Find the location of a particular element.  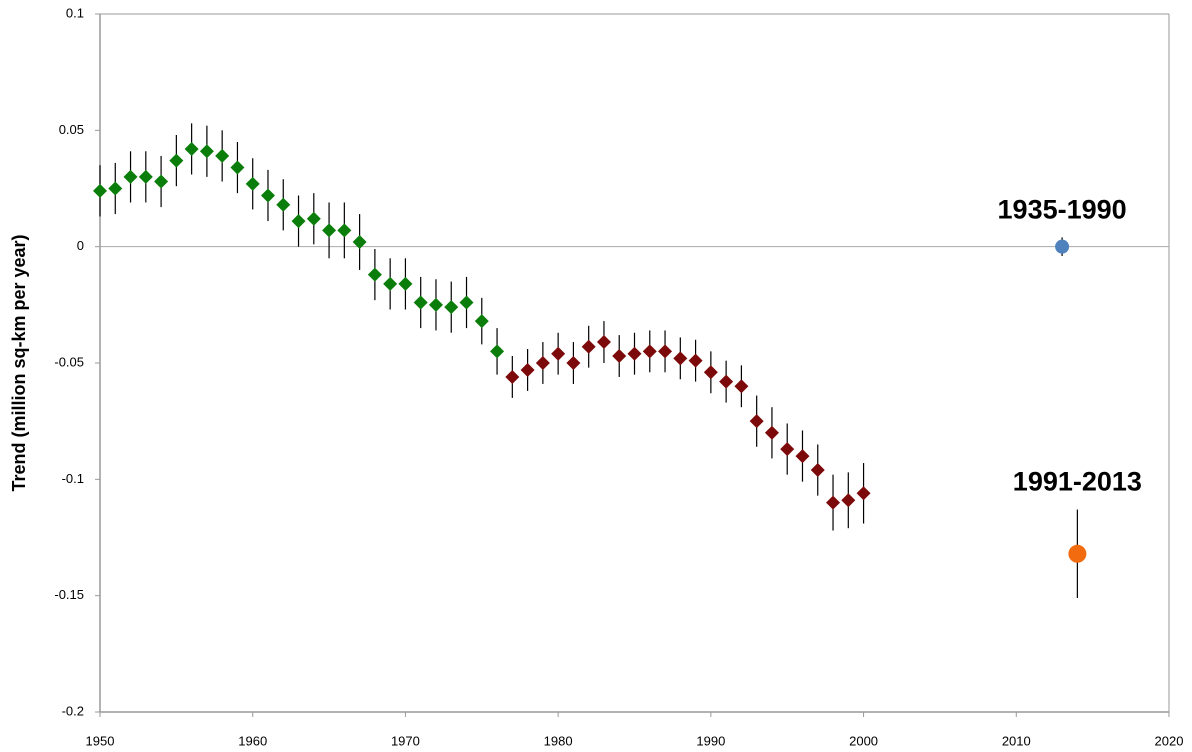

y-tick-label: 0 is located at coordinates (80, 245).